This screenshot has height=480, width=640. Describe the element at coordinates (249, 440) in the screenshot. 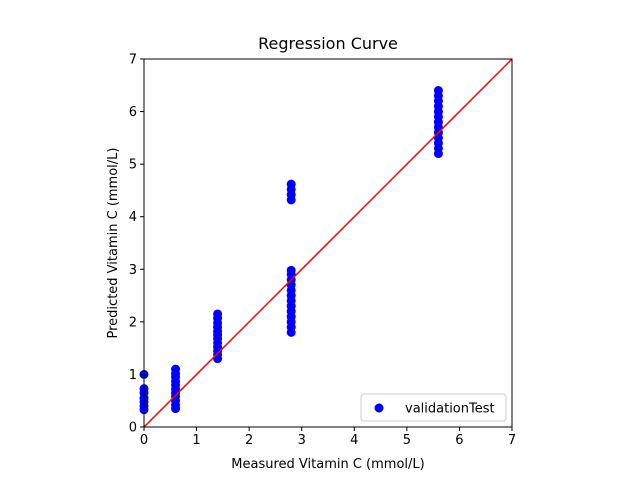

I see `x-tick-label: 2` at that location.